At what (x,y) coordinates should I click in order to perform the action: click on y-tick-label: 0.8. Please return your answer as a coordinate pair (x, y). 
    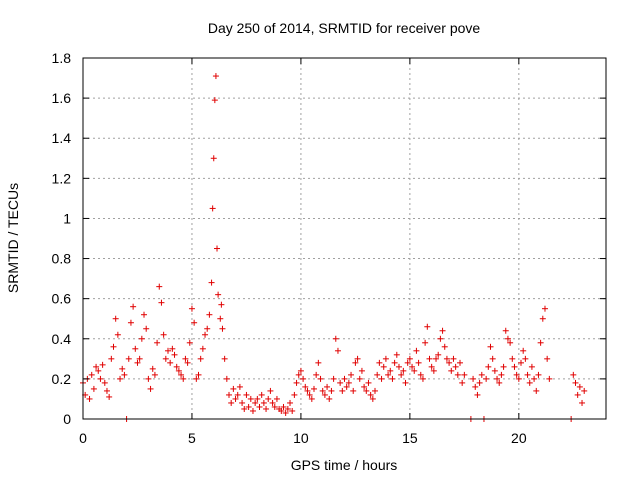
    Looking at the image, I should click on (62, 259).